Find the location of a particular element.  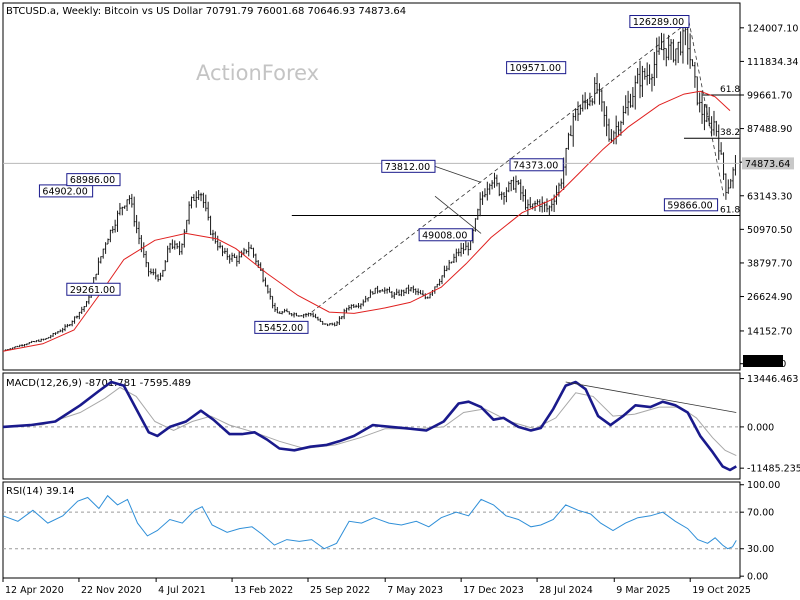

price-annotation-label: 59866.00 is located at coordinates (689, 205).